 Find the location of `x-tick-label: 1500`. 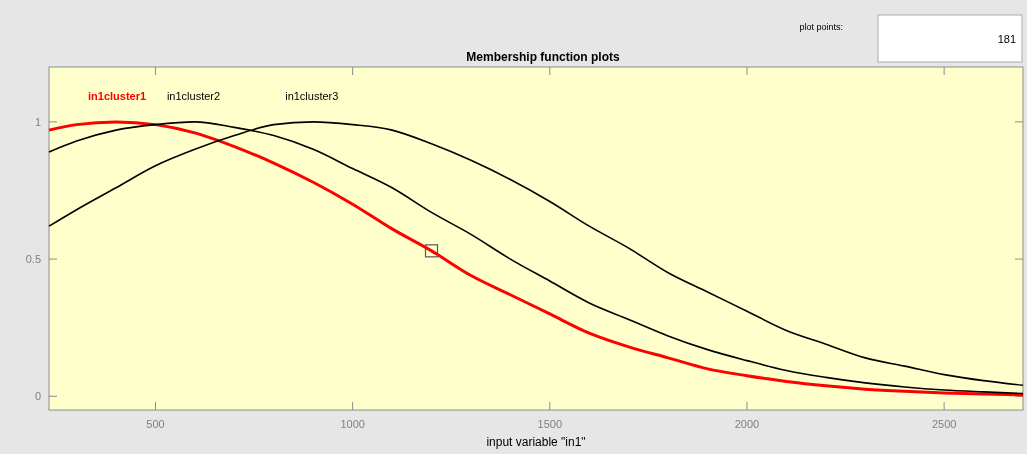

x-tick-label: 1500 is located at coordinates (550, 424).